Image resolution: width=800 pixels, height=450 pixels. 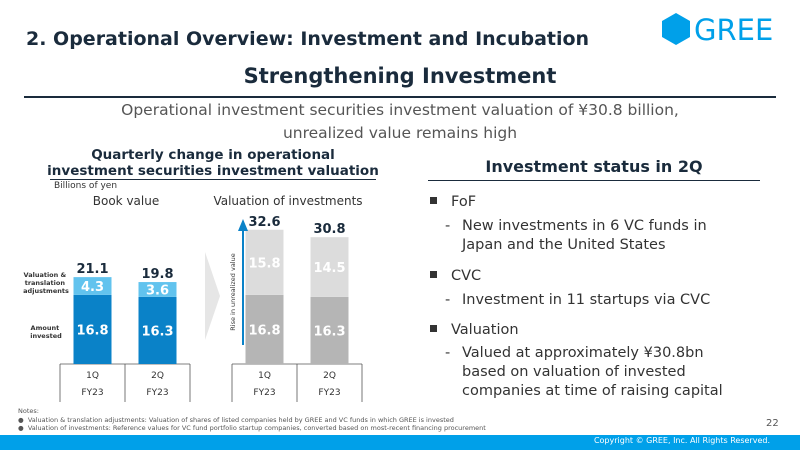 What do you see at coordinates (297, 306) in the screenshot?
I see `right-bars-group: 16.8 15.8 32.6 1Q FY23 16.3 14.5 30.8 2Q FY23` at bounding box center [297, 306].